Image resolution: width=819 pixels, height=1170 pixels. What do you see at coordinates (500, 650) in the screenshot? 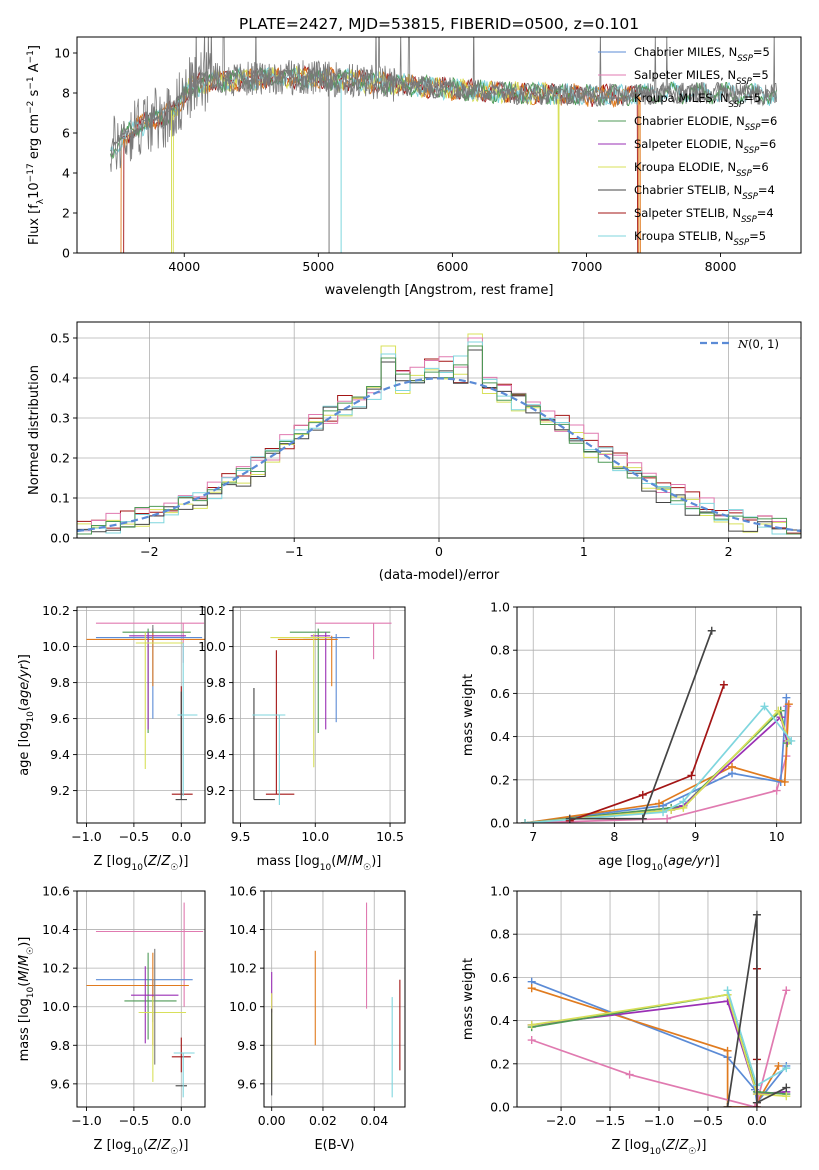
I see `y-tick-label: 0.8` at bounding box center [500, 650].